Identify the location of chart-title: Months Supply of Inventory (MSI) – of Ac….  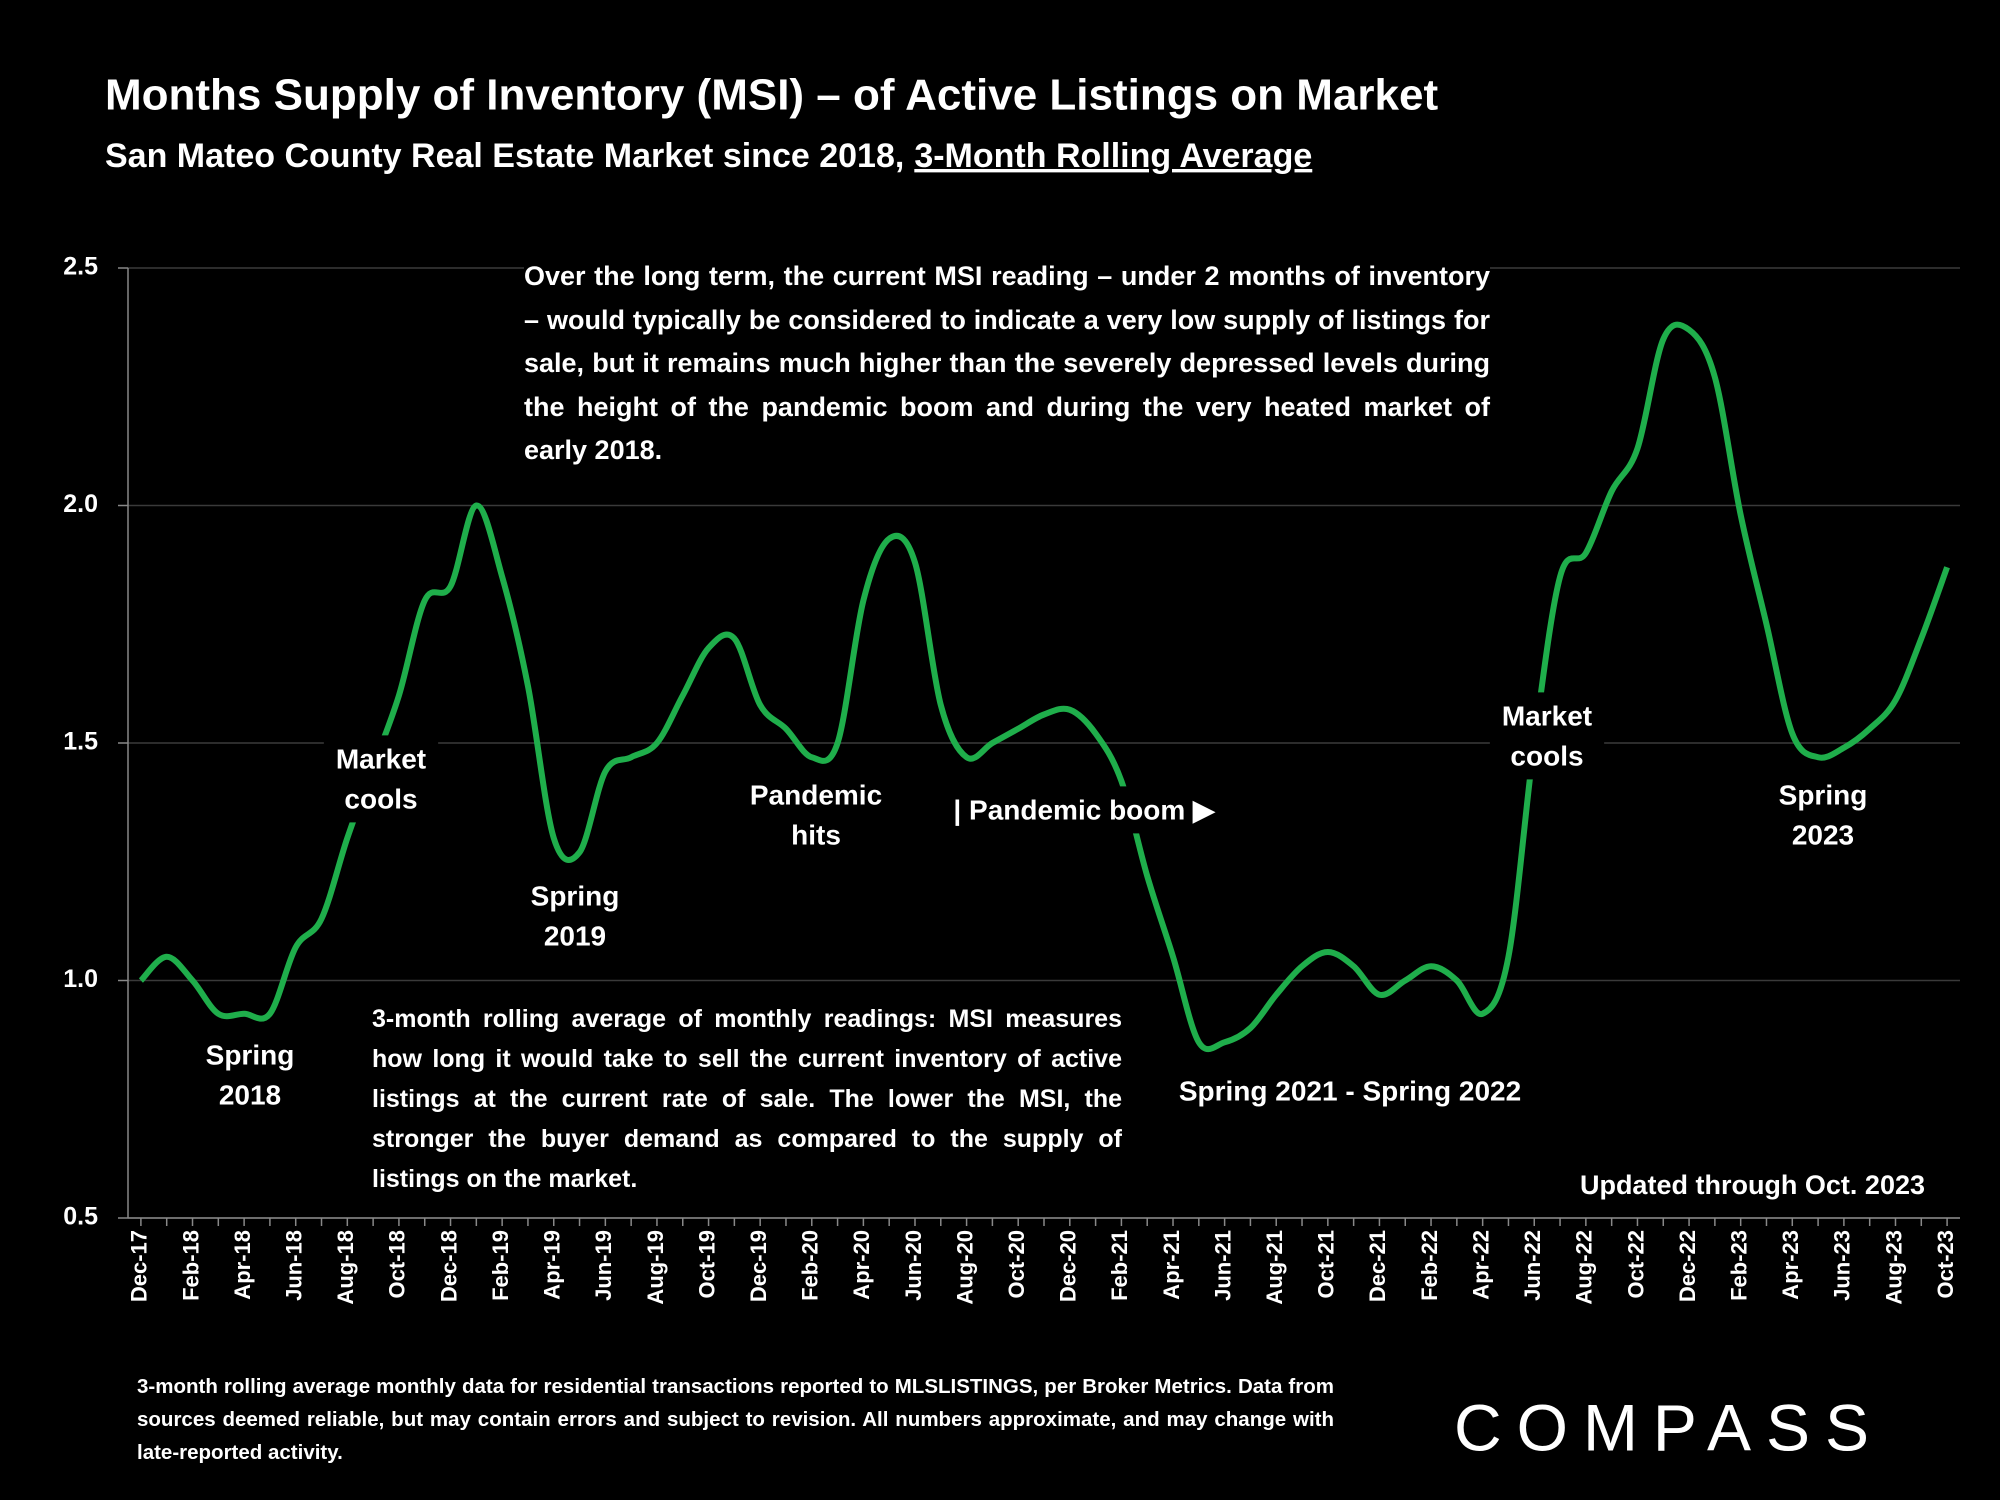
(771, 95).